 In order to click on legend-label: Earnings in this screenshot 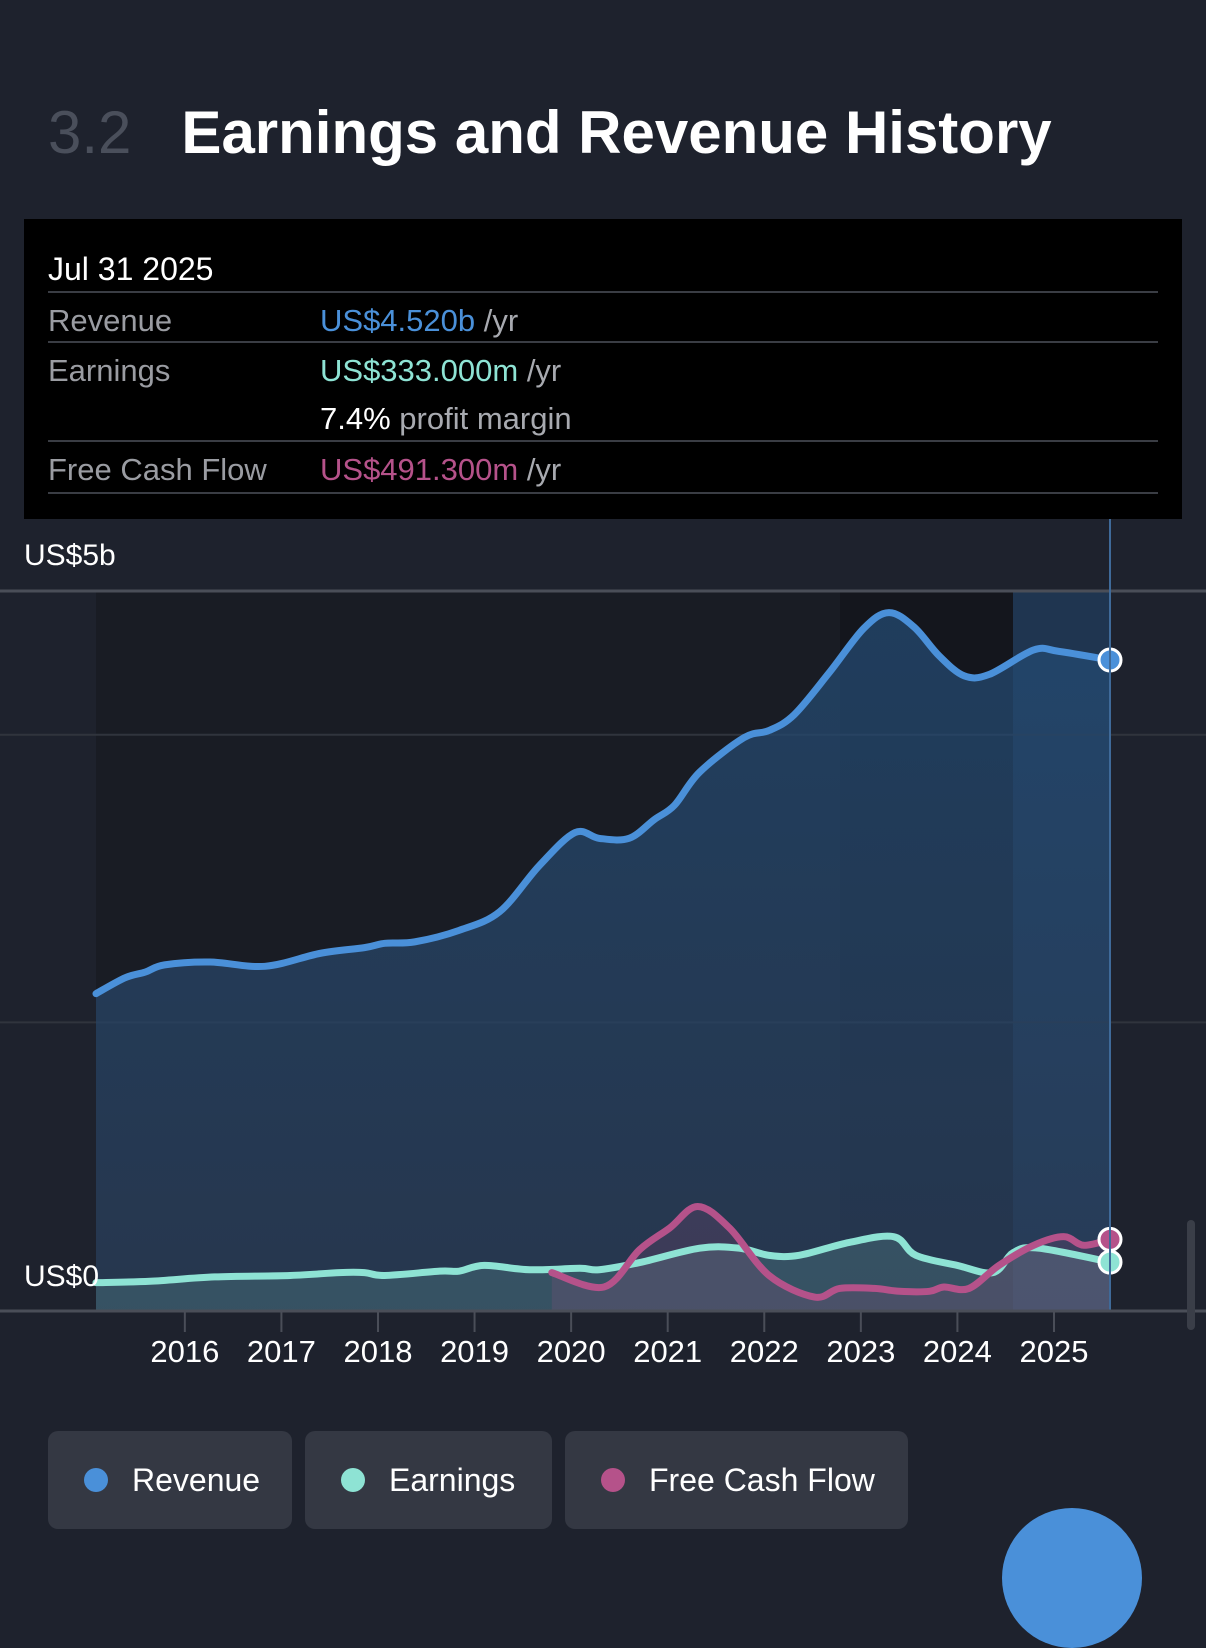, I will do `click(452, 1479)`.